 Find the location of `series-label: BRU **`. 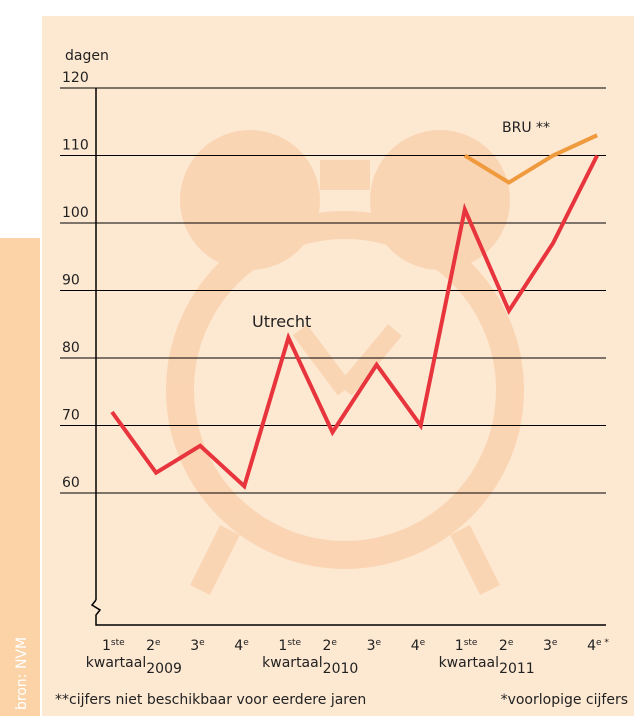

series-label: BRU ** is located at coordinates (526, 128).